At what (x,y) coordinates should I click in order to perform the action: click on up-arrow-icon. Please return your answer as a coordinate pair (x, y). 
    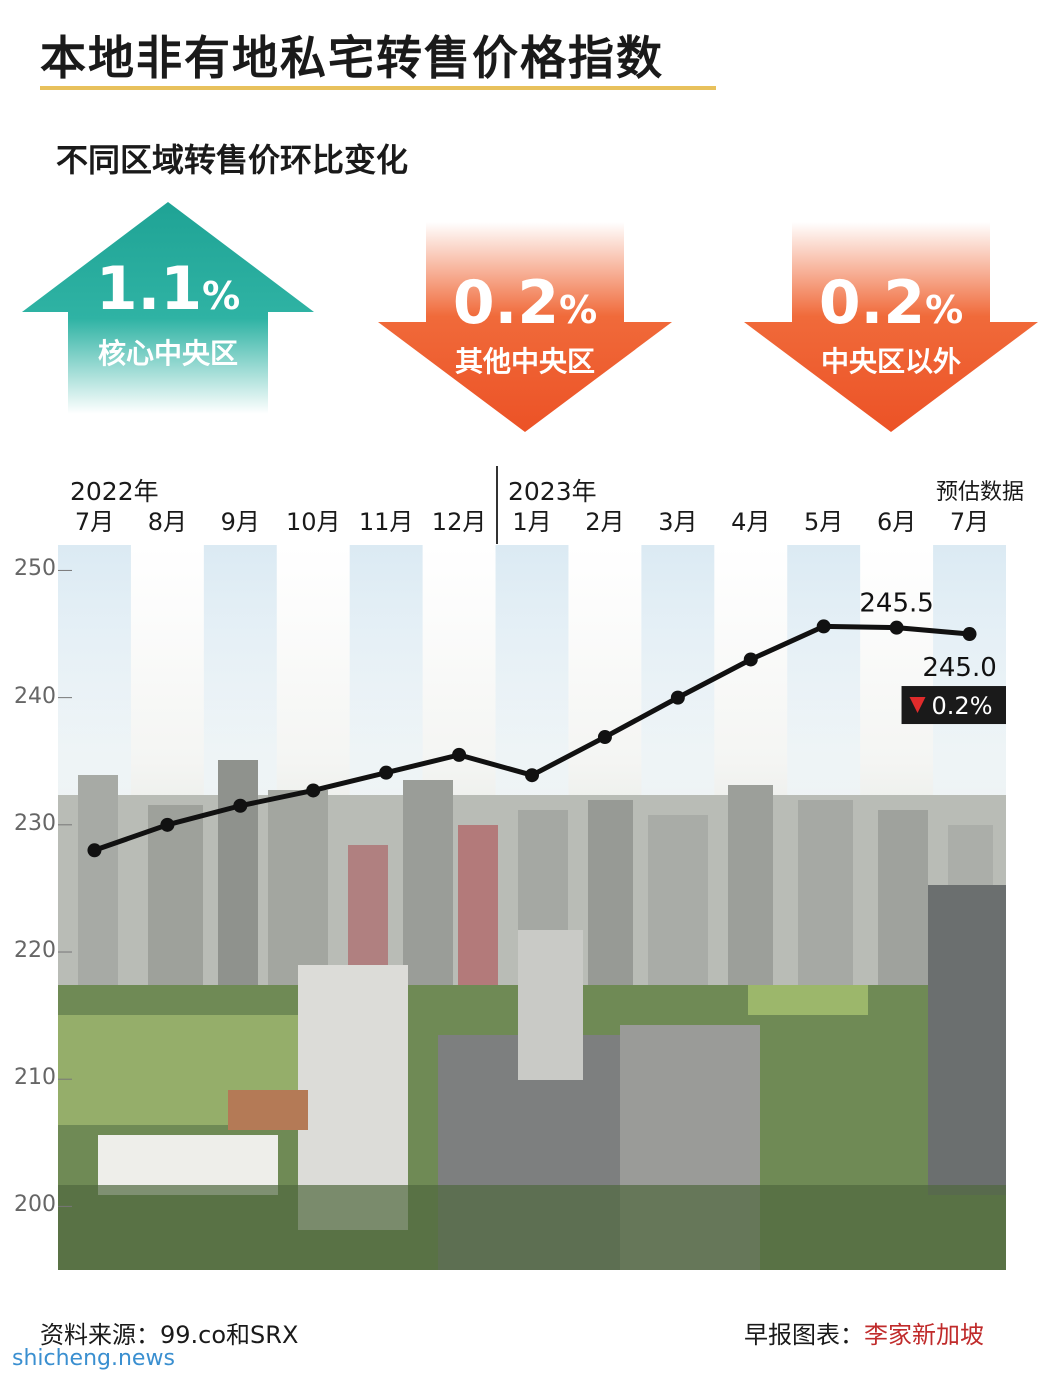
    Looking at the image, I should click on (168, 308).